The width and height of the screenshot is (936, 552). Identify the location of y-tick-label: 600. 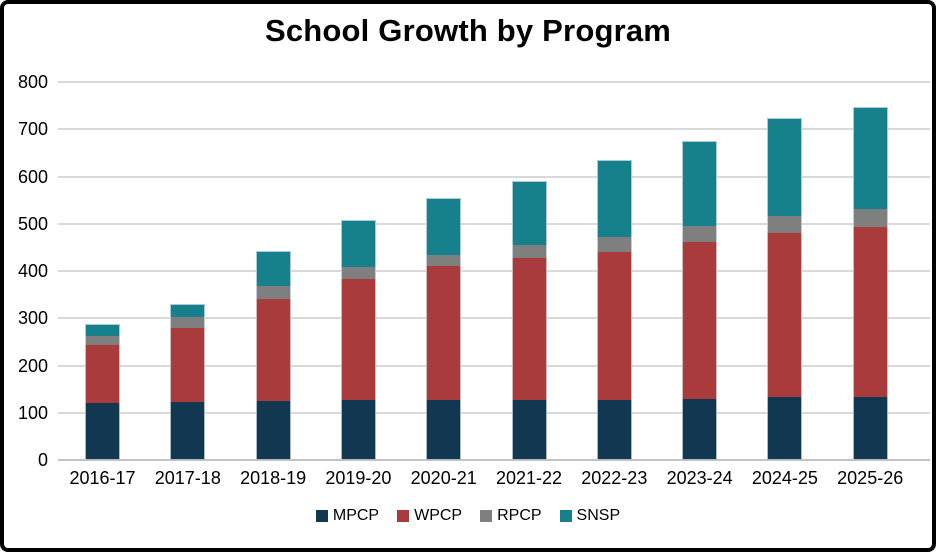
(32, 176).